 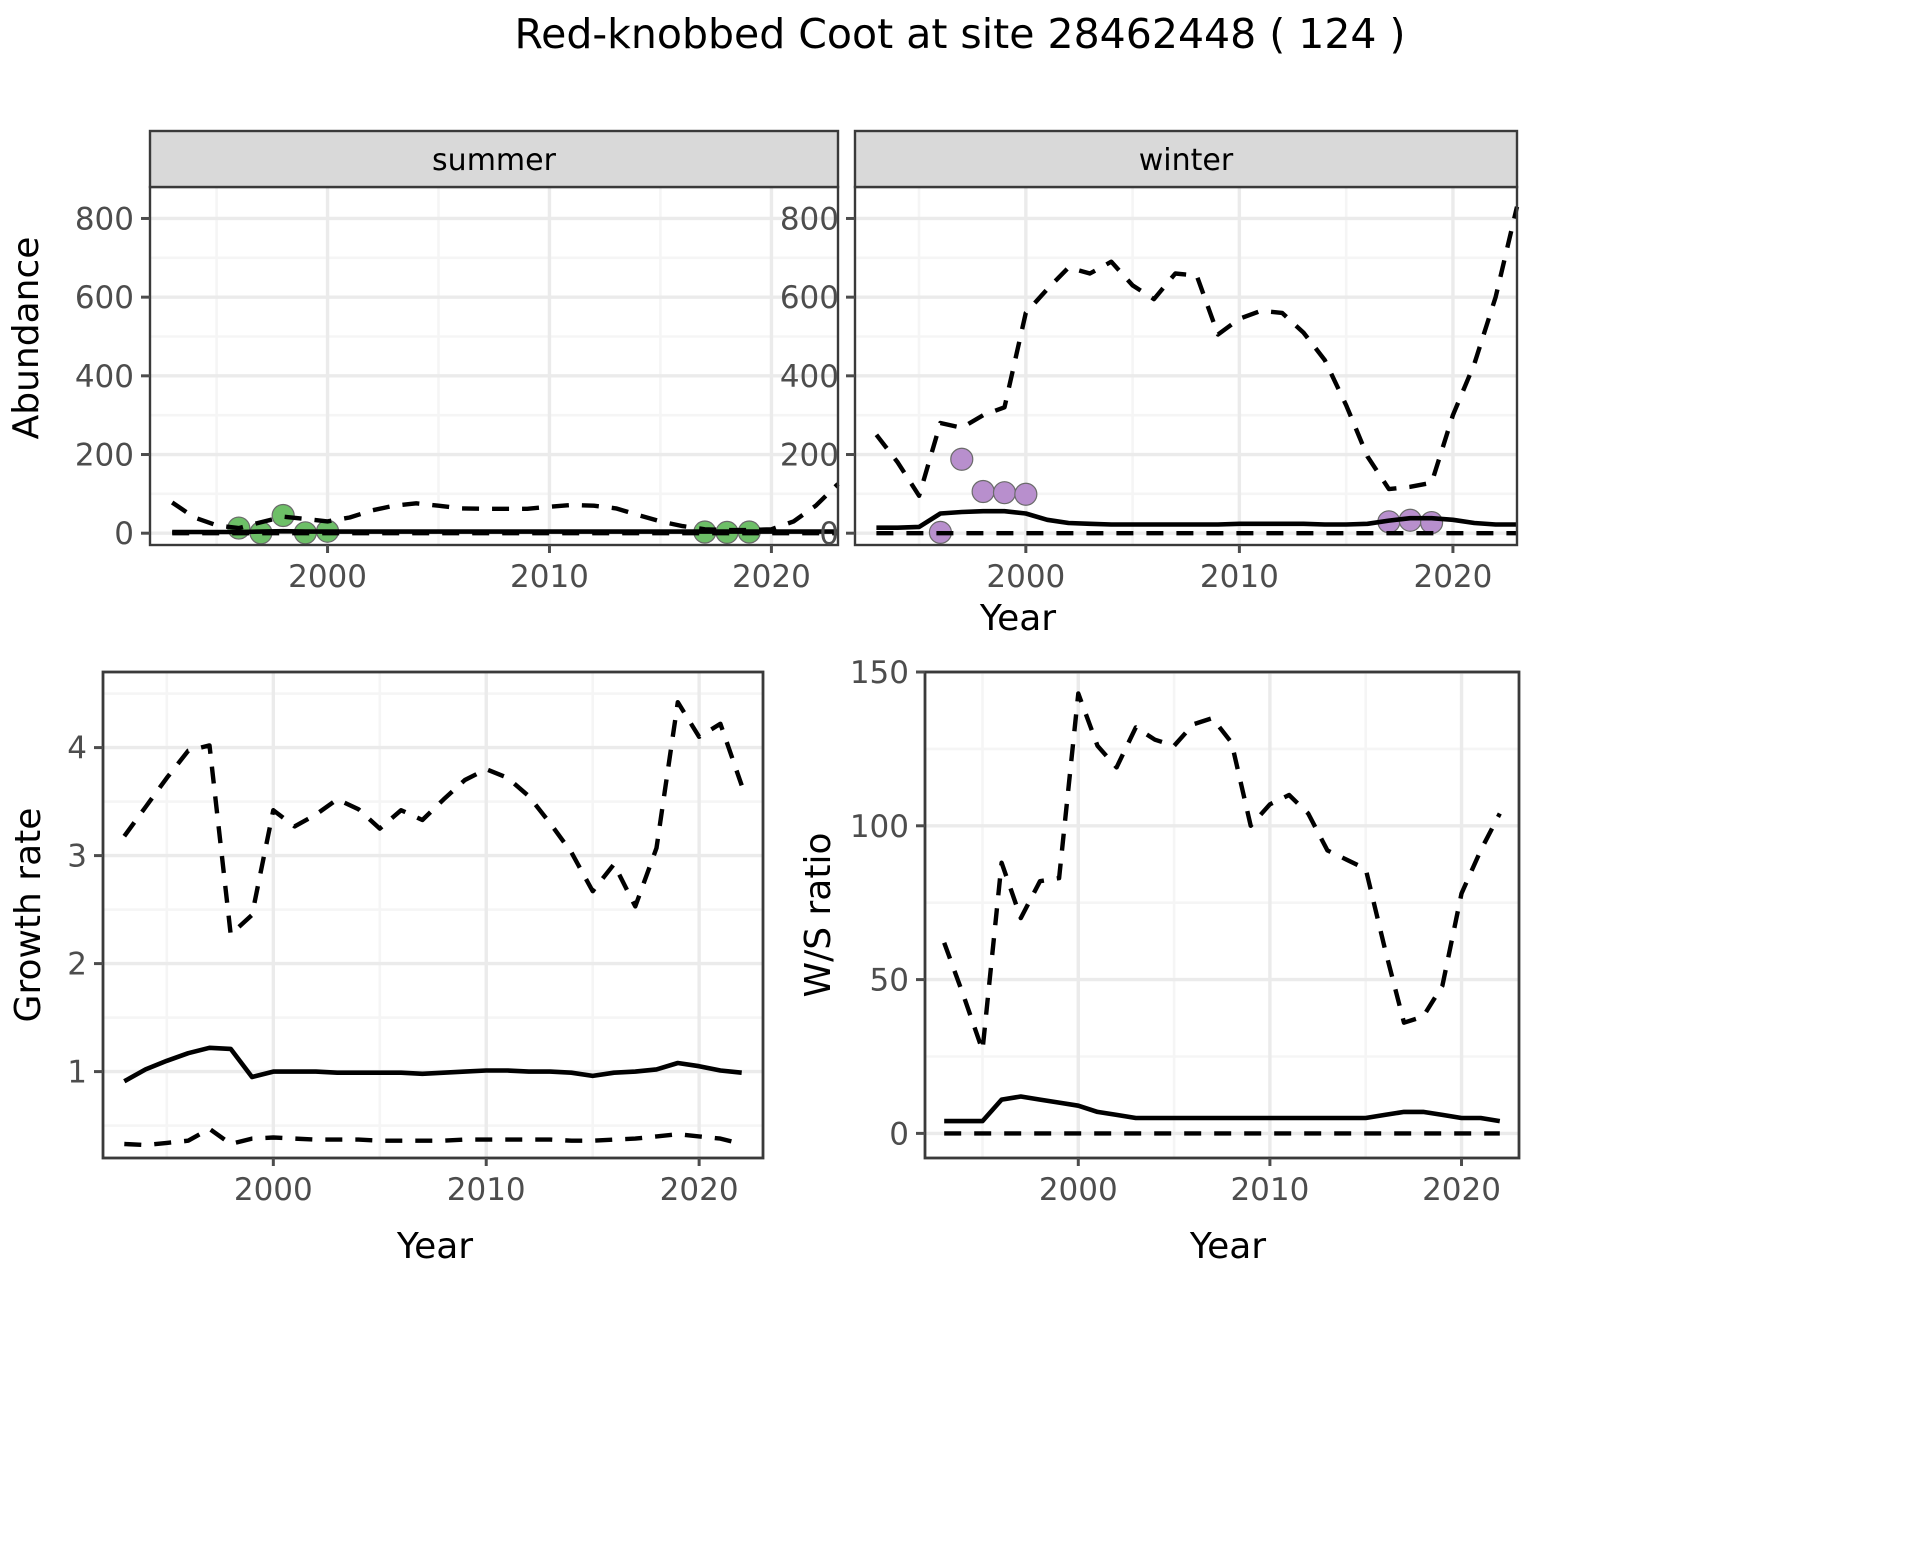 I want to click on wsratio-x-axis-label: Year, so click(x=1227, y=1246).